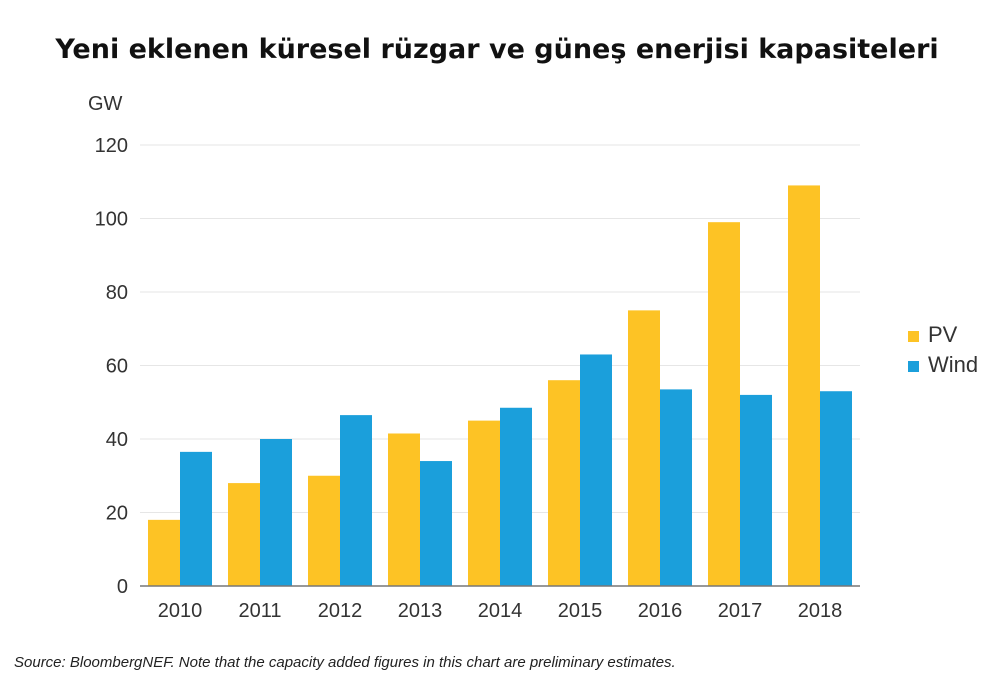  Describe the element at coordinates (404, 509) in the screenshot. I see `bar-pv-2013` at that location.